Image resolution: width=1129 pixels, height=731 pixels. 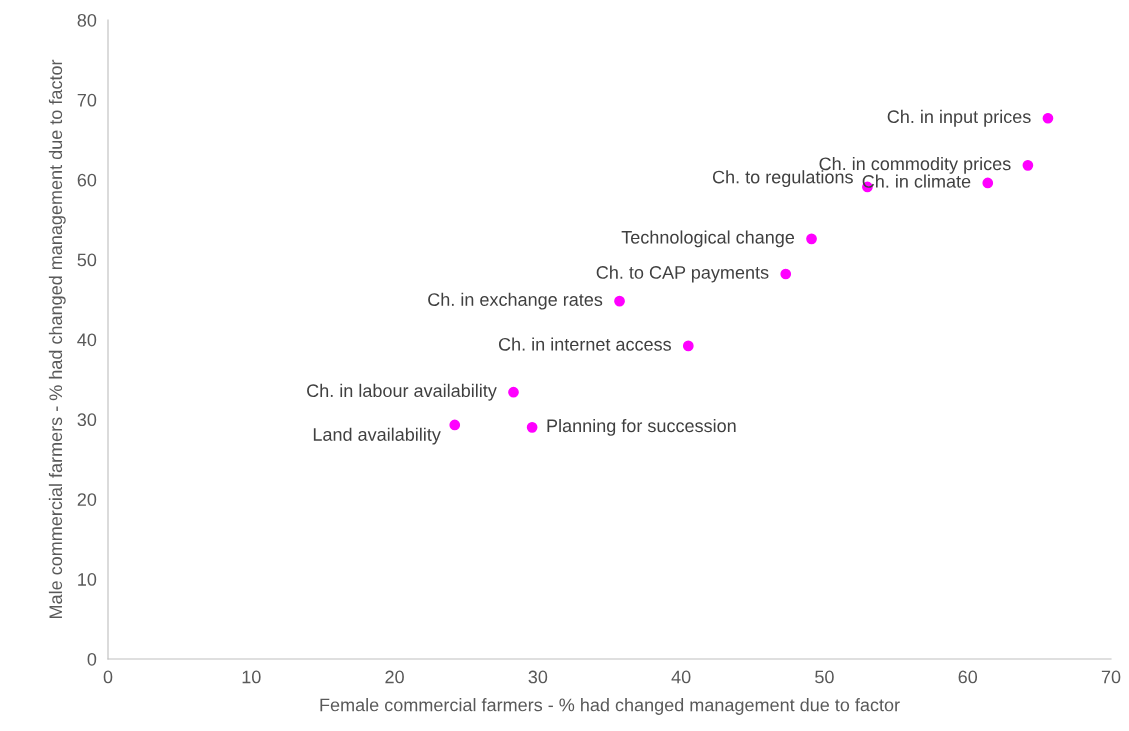 I want to click on annotation: Ch. in input prices, so click(x=959, y=118).